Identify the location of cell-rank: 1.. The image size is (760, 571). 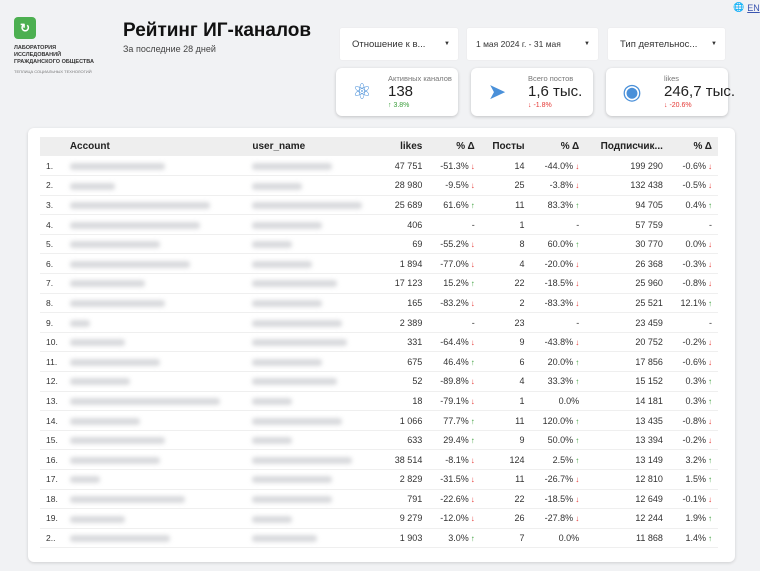
(52, 166).